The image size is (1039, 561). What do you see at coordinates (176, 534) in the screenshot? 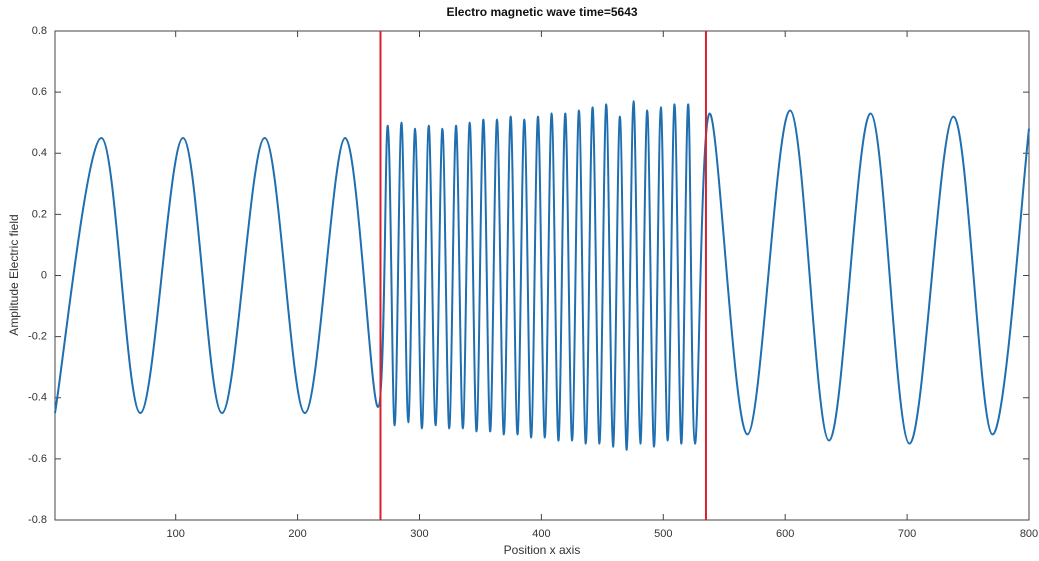
I see `x-tick-label: 100` at bounding box center [176, 534].